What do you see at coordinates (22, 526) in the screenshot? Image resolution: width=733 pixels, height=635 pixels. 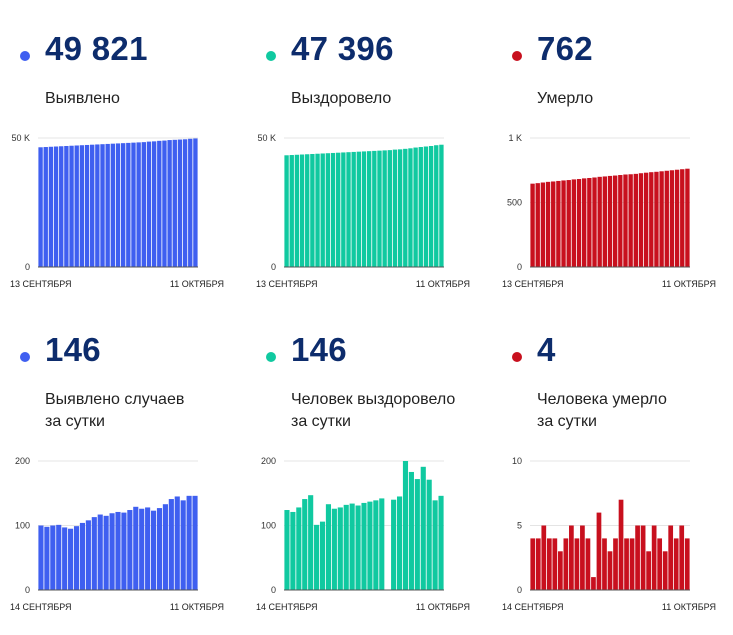 I see `y-tick-label: 100` at bounding box center [22, 526].